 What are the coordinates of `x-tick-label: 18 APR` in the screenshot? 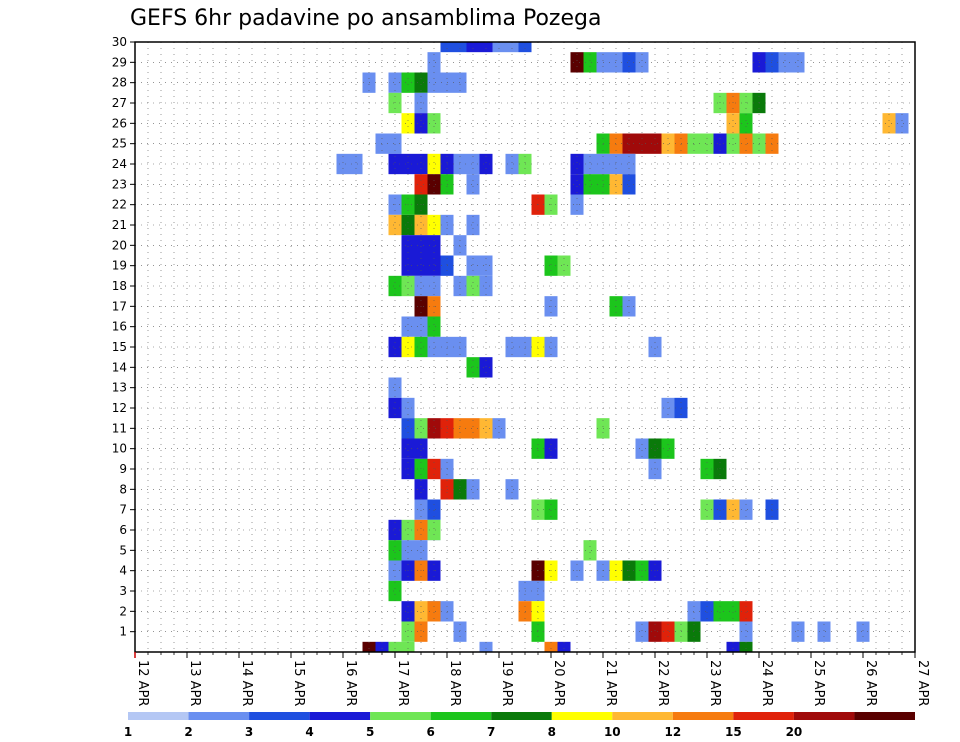 It's located at (454, 683).